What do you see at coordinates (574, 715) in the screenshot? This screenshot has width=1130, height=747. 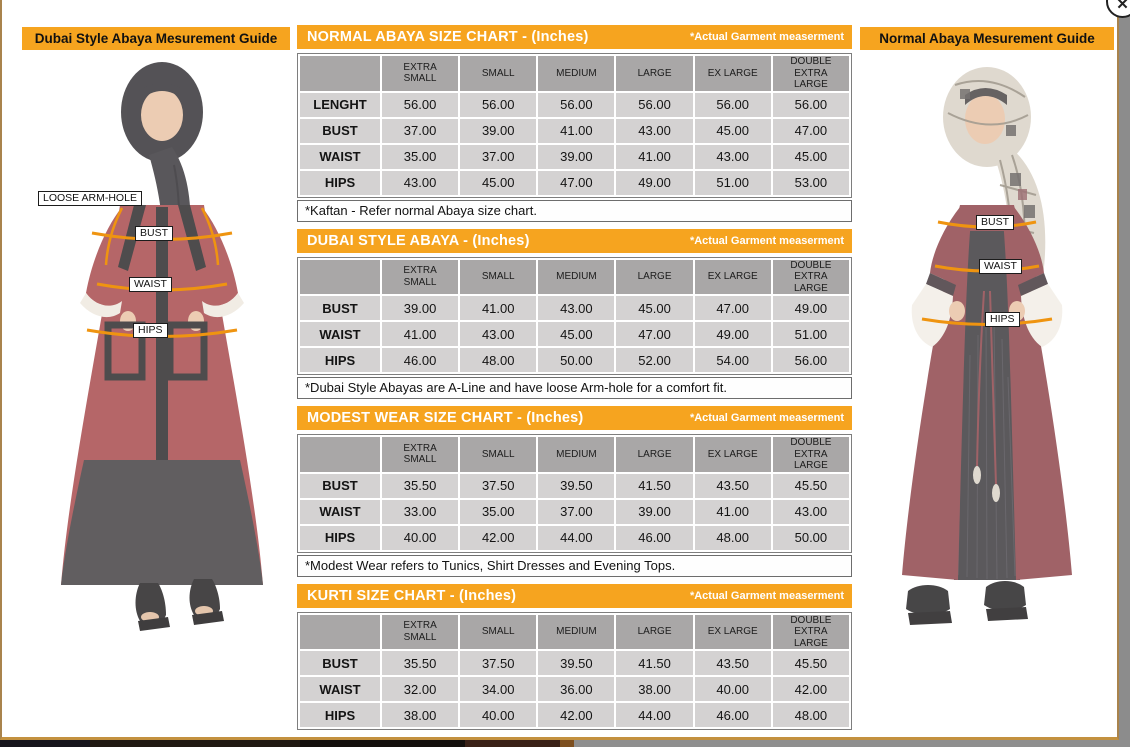 I see `measurement-row: HIPS 38.00 40.00 42.00 44.00 46.00 48.00` at bounding box center [574, 715].